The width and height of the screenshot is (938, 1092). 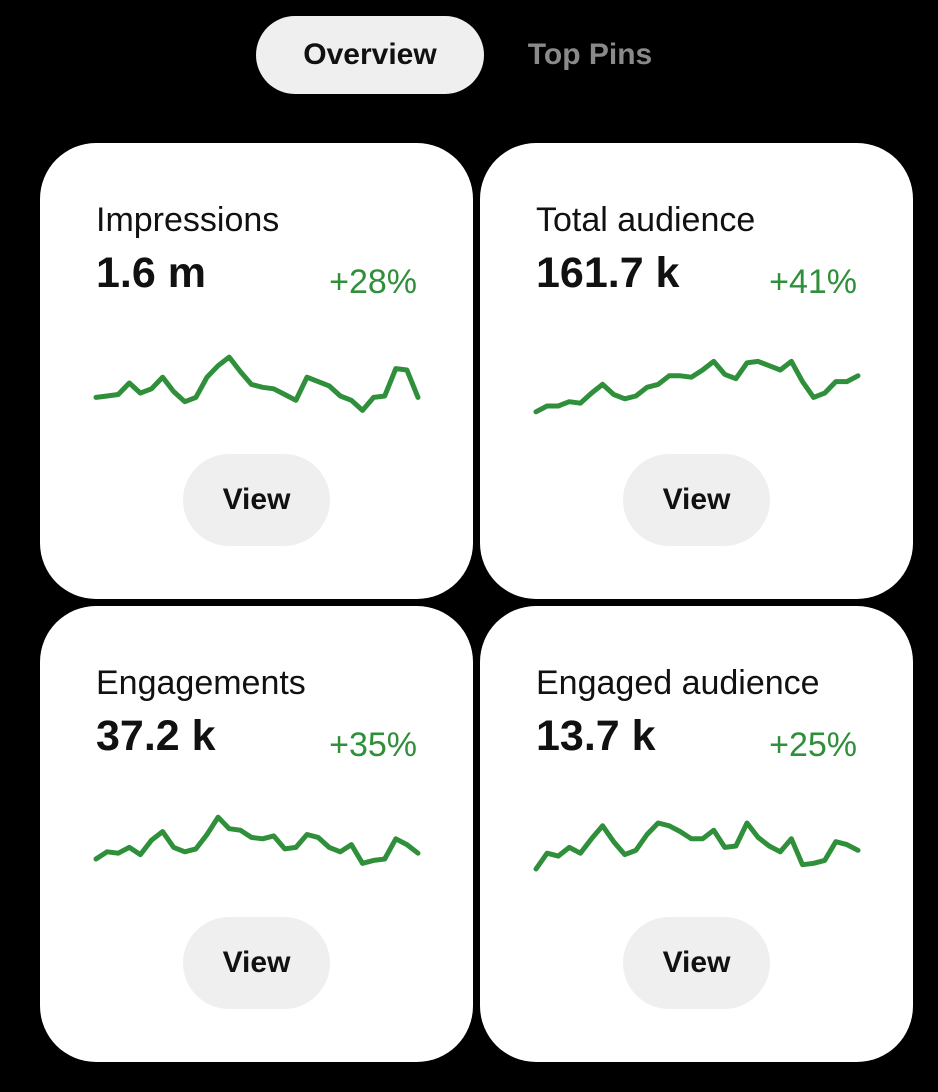 What do you see at coordinates (151, 273) in the screenshot?
I see `metric-value: 1.6 m` at bounding box center [151, 273].